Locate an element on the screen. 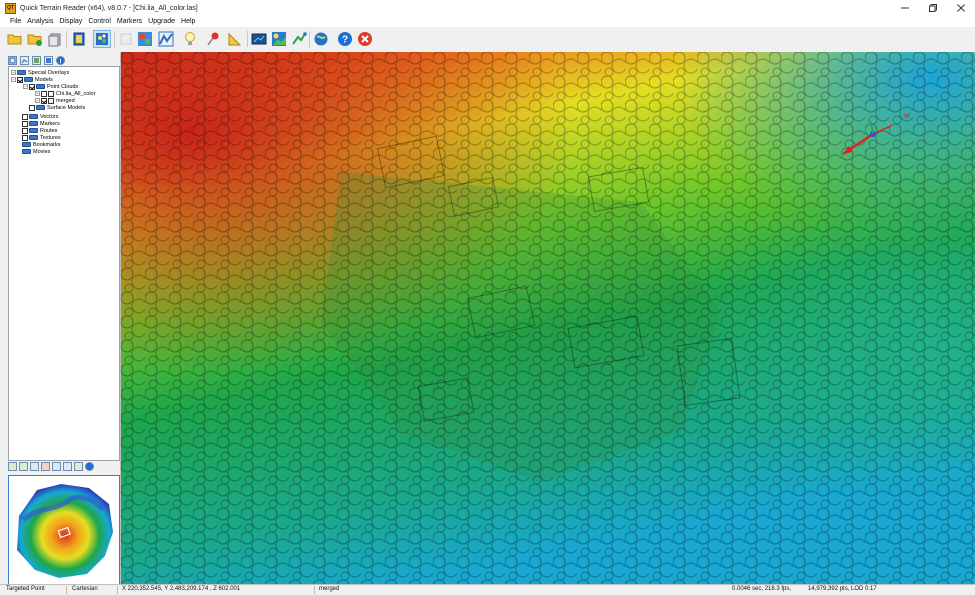  tab-layers is located at coordinates (36, 60).